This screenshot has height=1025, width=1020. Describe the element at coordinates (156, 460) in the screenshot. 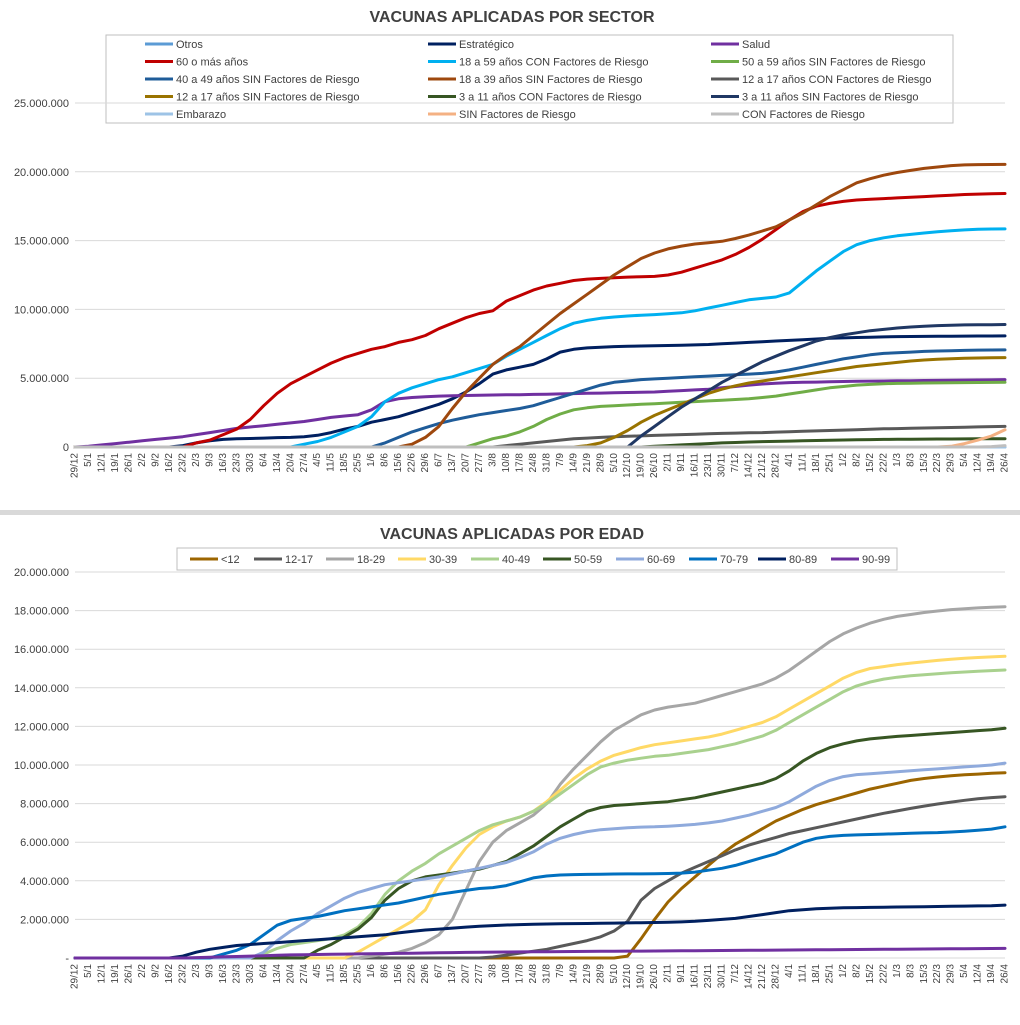

I see `x-tick-label: 9/2` at that location.